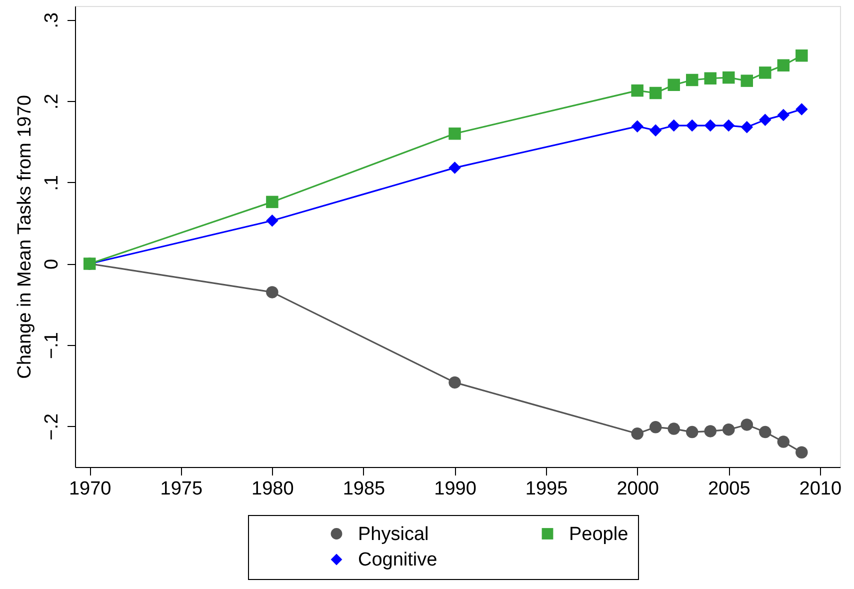 The image size is (854, 589). Describe the element at coordinates (25, 237) in the screenshot. I see `y-axis-title: Change in Mean Tasks from 1970` at that location.